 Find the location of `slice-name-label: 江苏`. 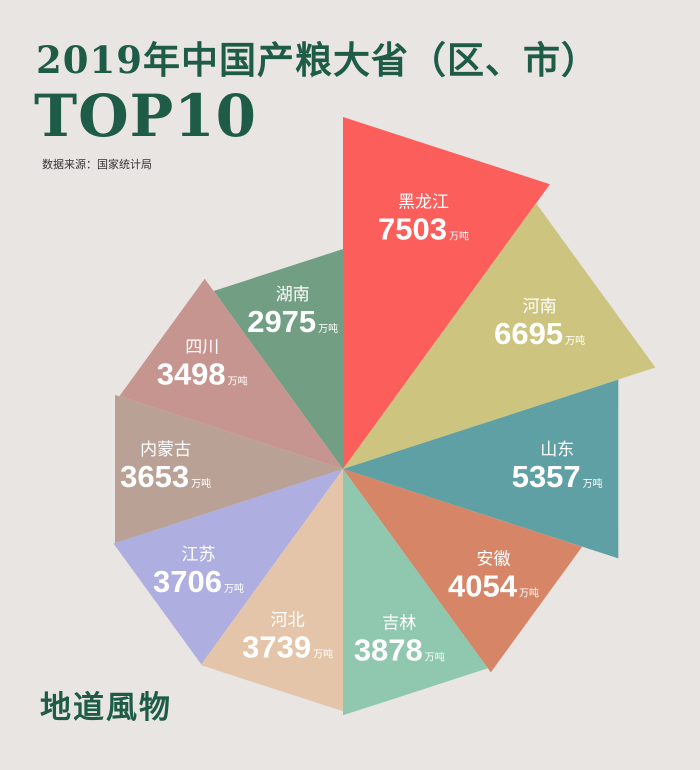

slice-name-label: 江苏 is located at coordinates (199, 555).